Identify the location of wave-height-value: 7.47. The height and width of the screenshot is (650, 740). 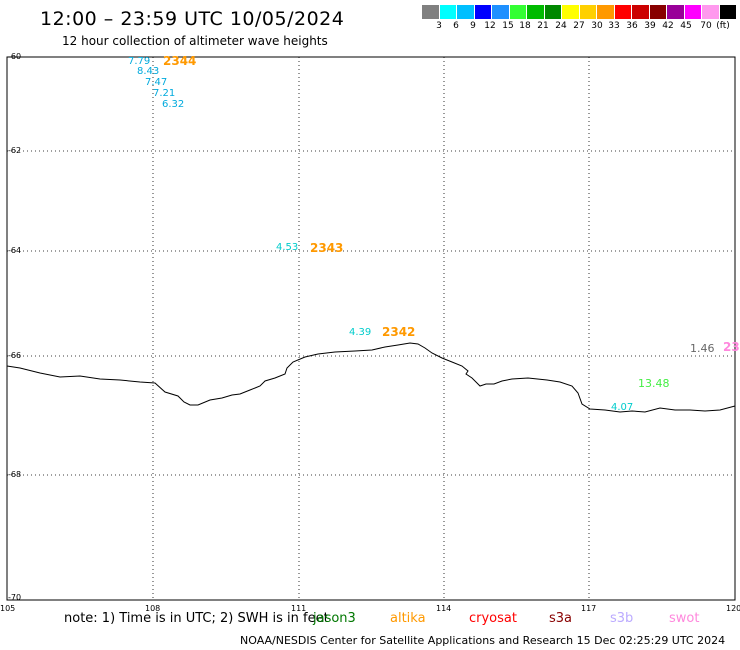
(156, 82).